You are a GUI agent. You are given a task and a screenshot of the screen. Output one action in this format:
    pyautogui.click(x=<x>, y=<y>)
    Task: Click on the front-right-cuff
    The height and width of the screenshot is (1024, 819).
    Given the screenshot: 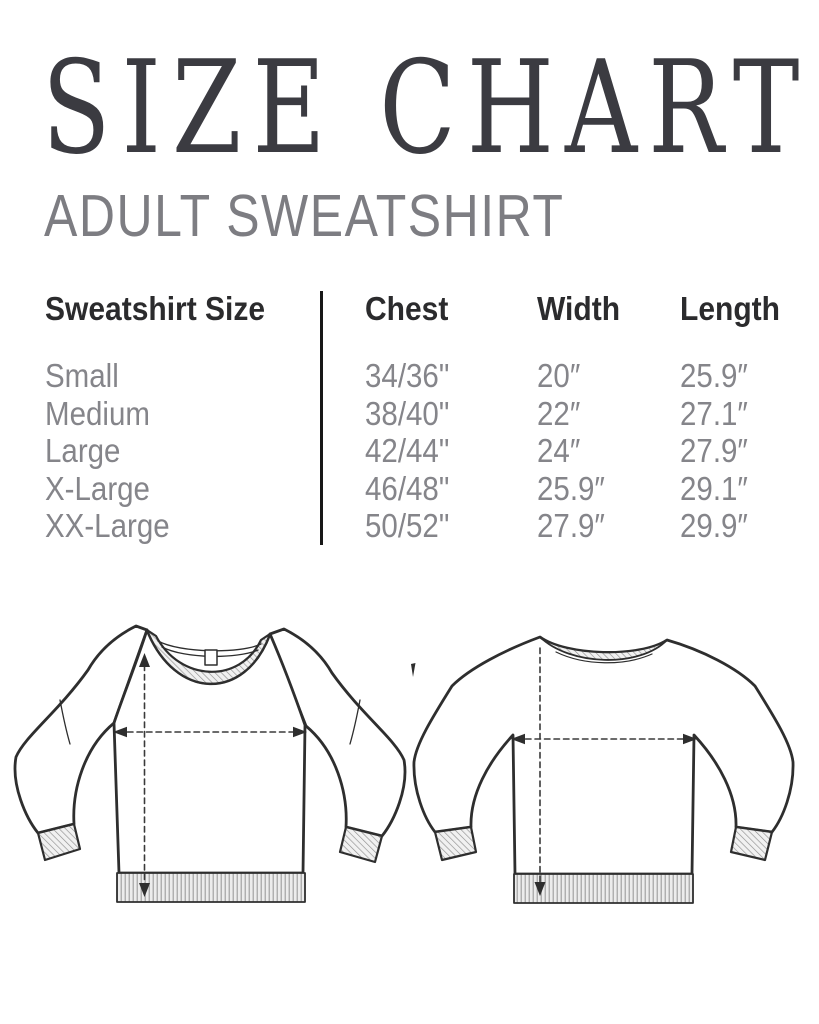 What is the action you would take?
    pyautogui.click(x=361, y=844)
    